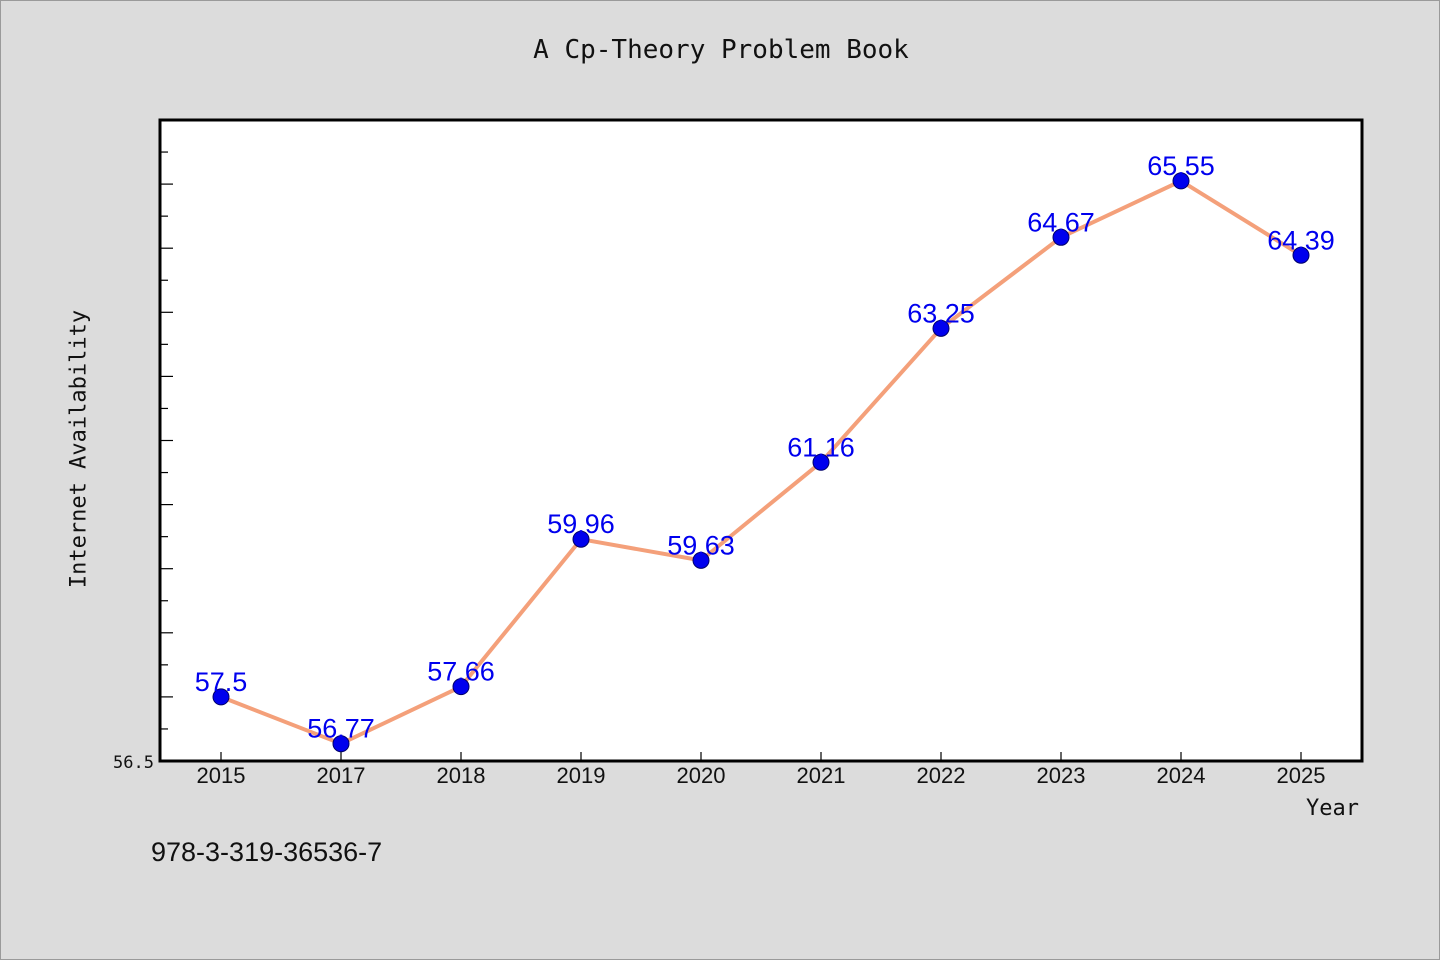  Describe the element at coordinates (941, 313) in the screenshot. I see `data-label: 63.25` at that location.